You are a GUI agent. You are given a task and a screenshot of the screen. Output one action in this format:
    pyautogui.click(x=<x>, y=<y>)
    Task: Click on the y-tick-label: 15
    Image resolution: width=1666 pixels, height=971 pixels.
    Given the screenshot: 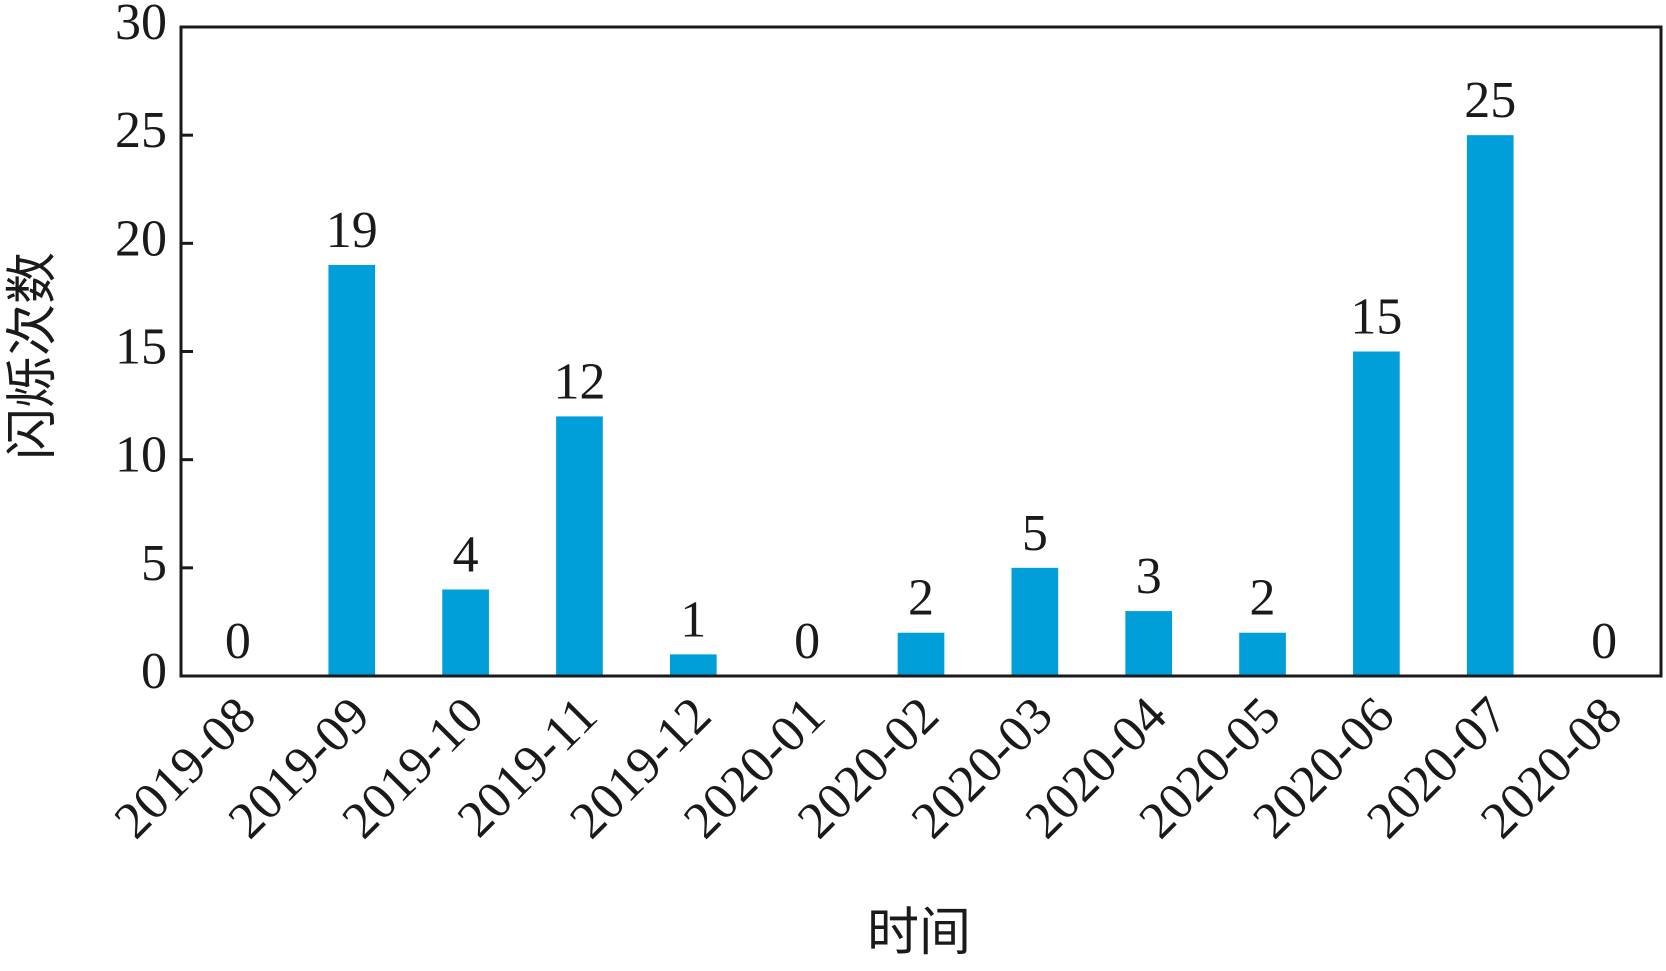 What is the action you would take?
    pyautogui.click(x=141, y=346)
    